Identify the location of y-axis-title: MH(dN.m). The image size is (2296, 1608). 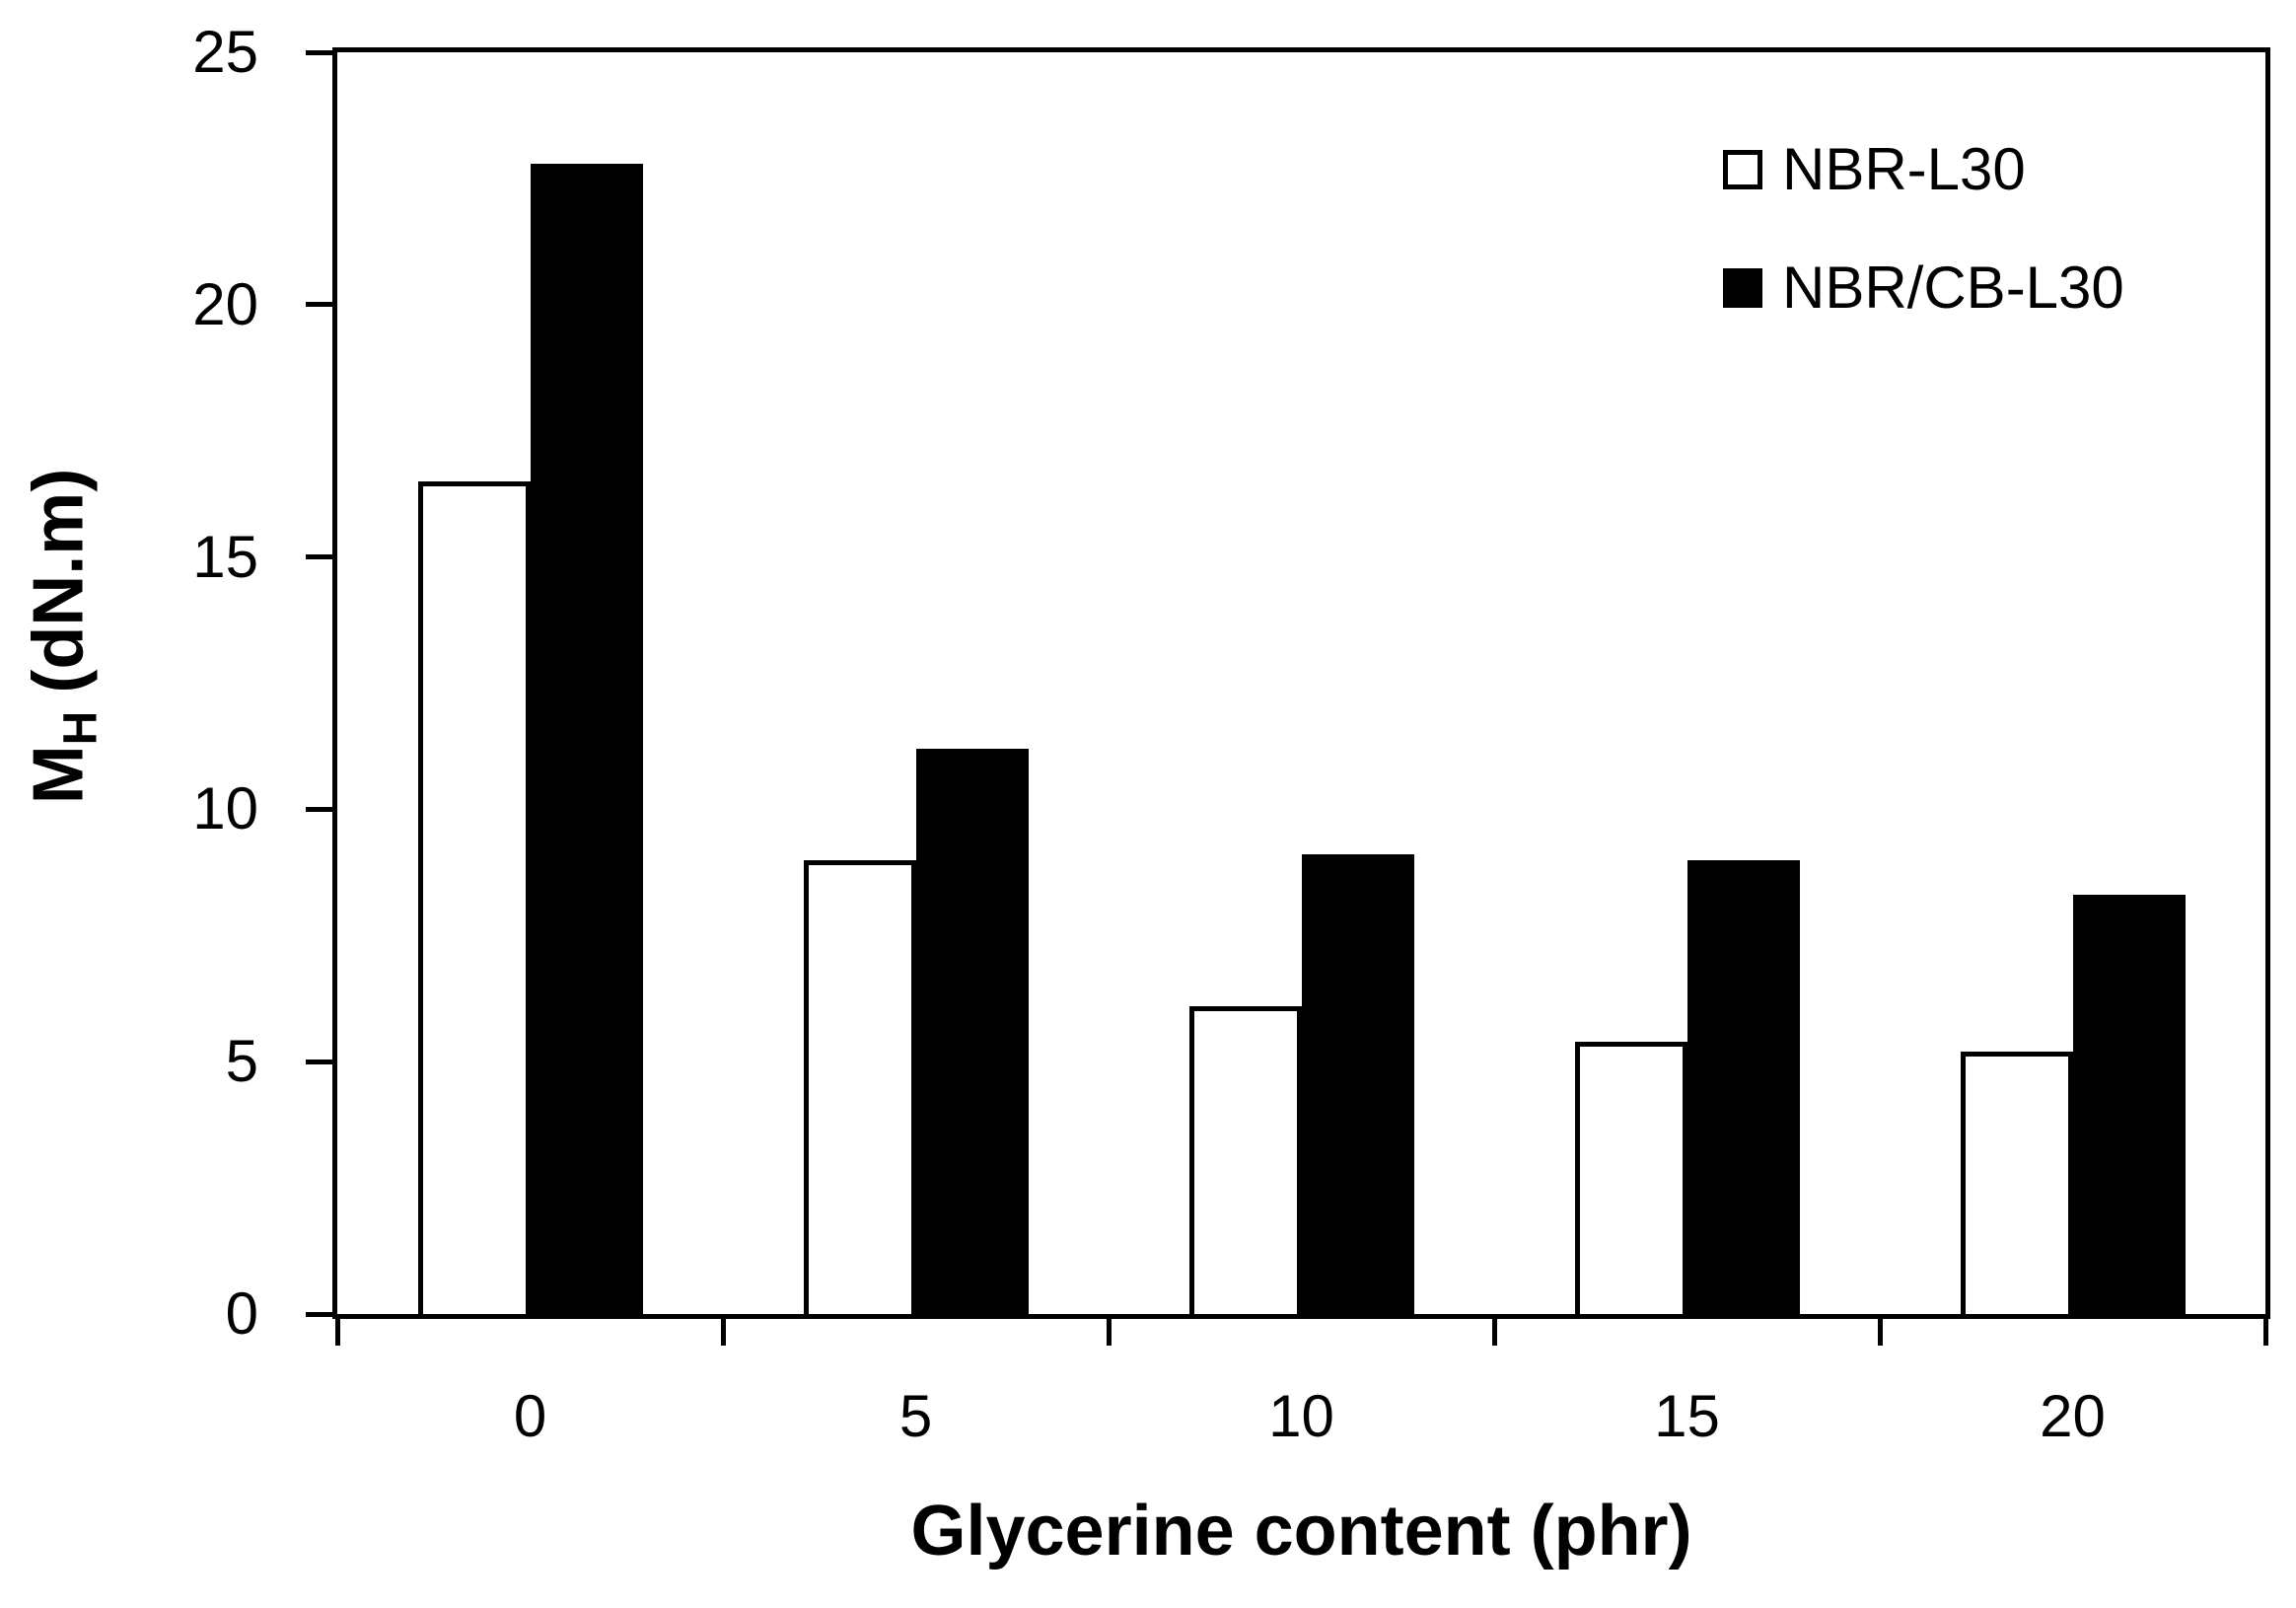
(71, 637).